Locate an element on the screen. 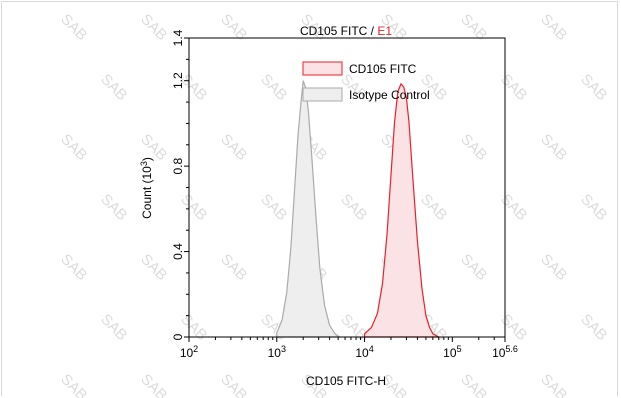 The width and height of the screenshot is (621, 398). y-axis: 0 0.4 0.8 1.2 1.4 is located at coordinates (180, 184).